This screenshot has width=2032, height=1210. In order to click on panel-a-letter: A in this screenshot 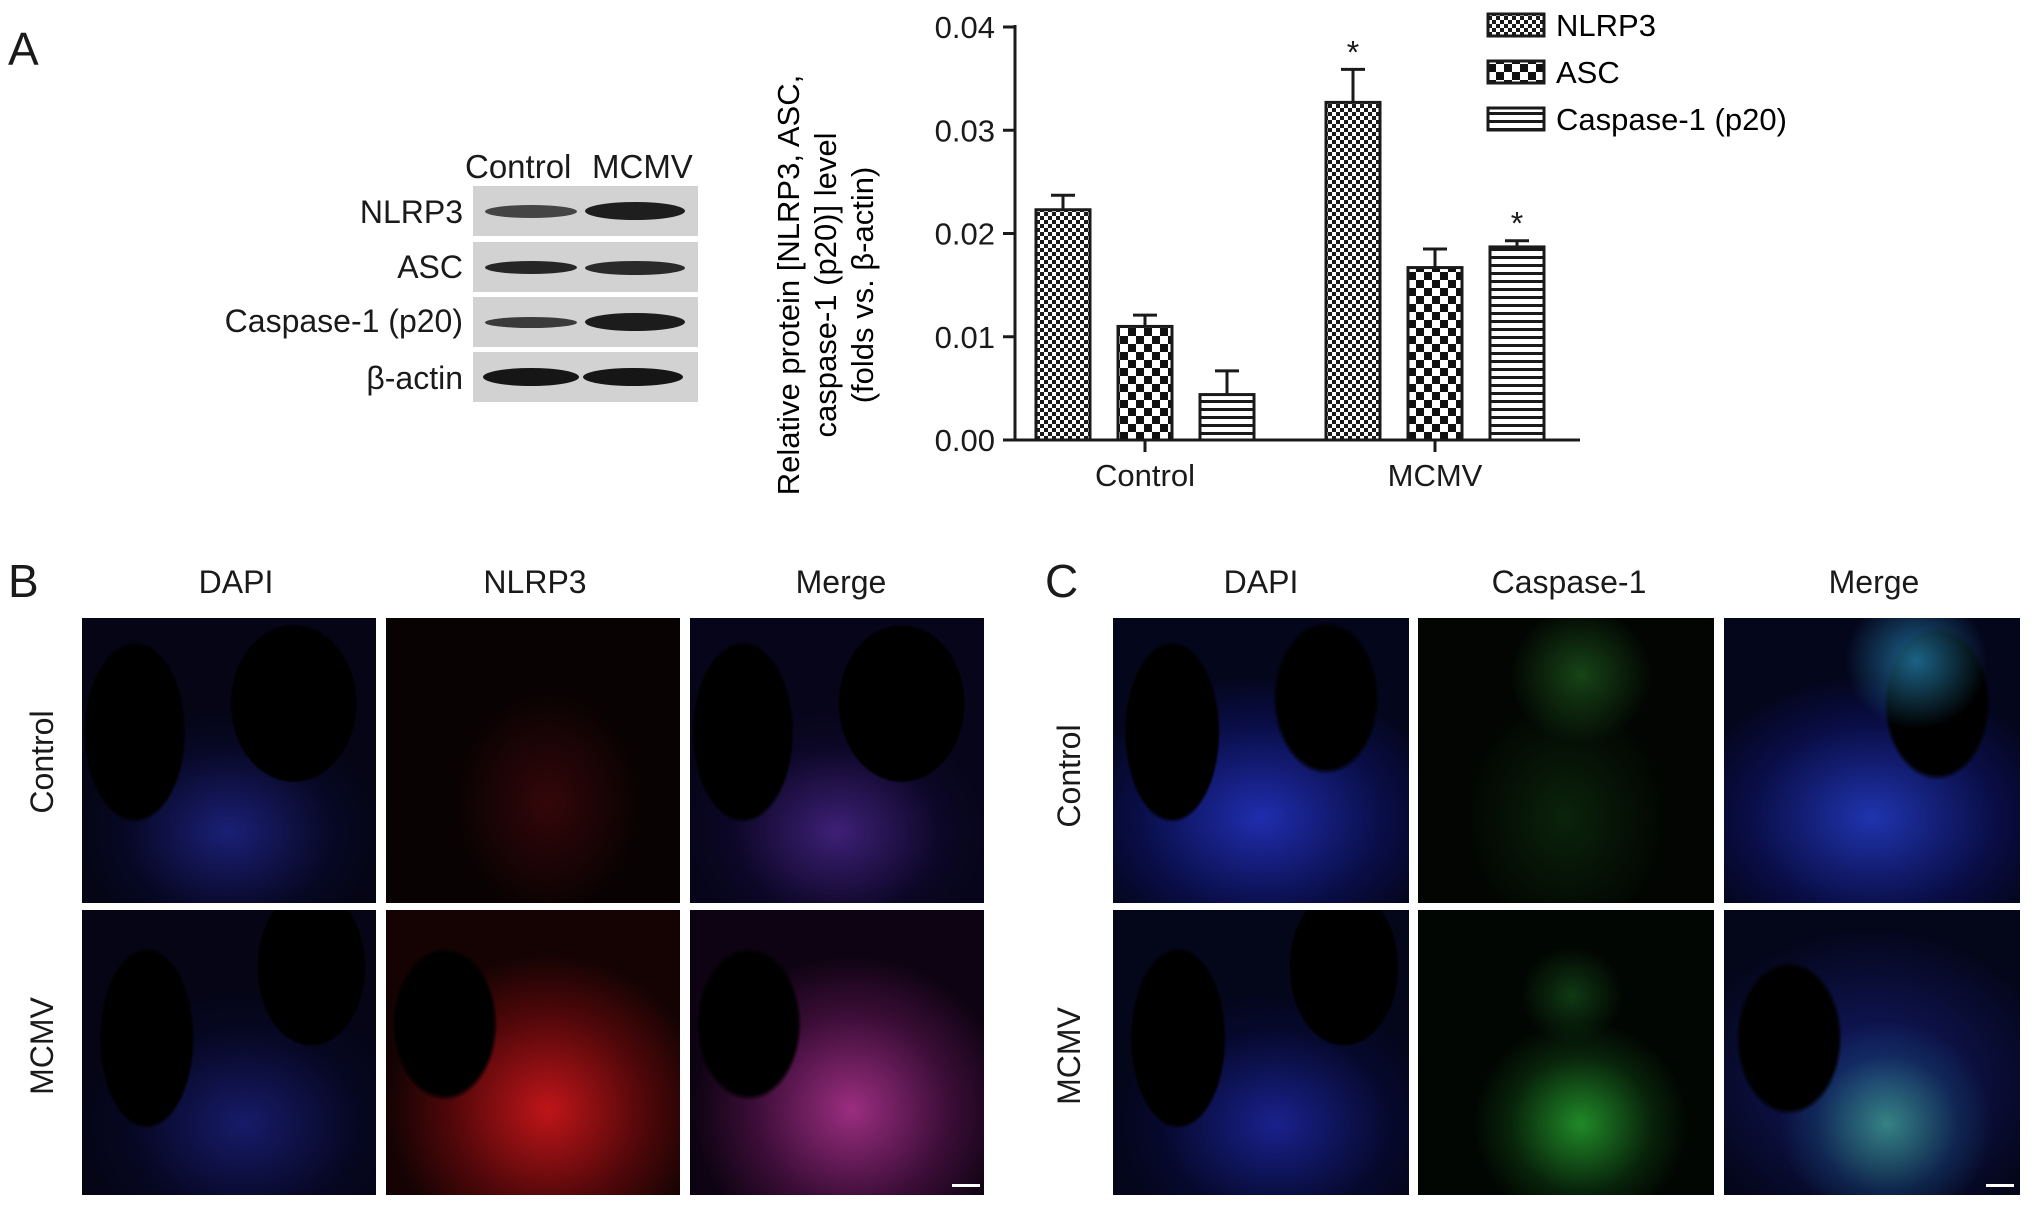, I will do `click(23, 49)`.